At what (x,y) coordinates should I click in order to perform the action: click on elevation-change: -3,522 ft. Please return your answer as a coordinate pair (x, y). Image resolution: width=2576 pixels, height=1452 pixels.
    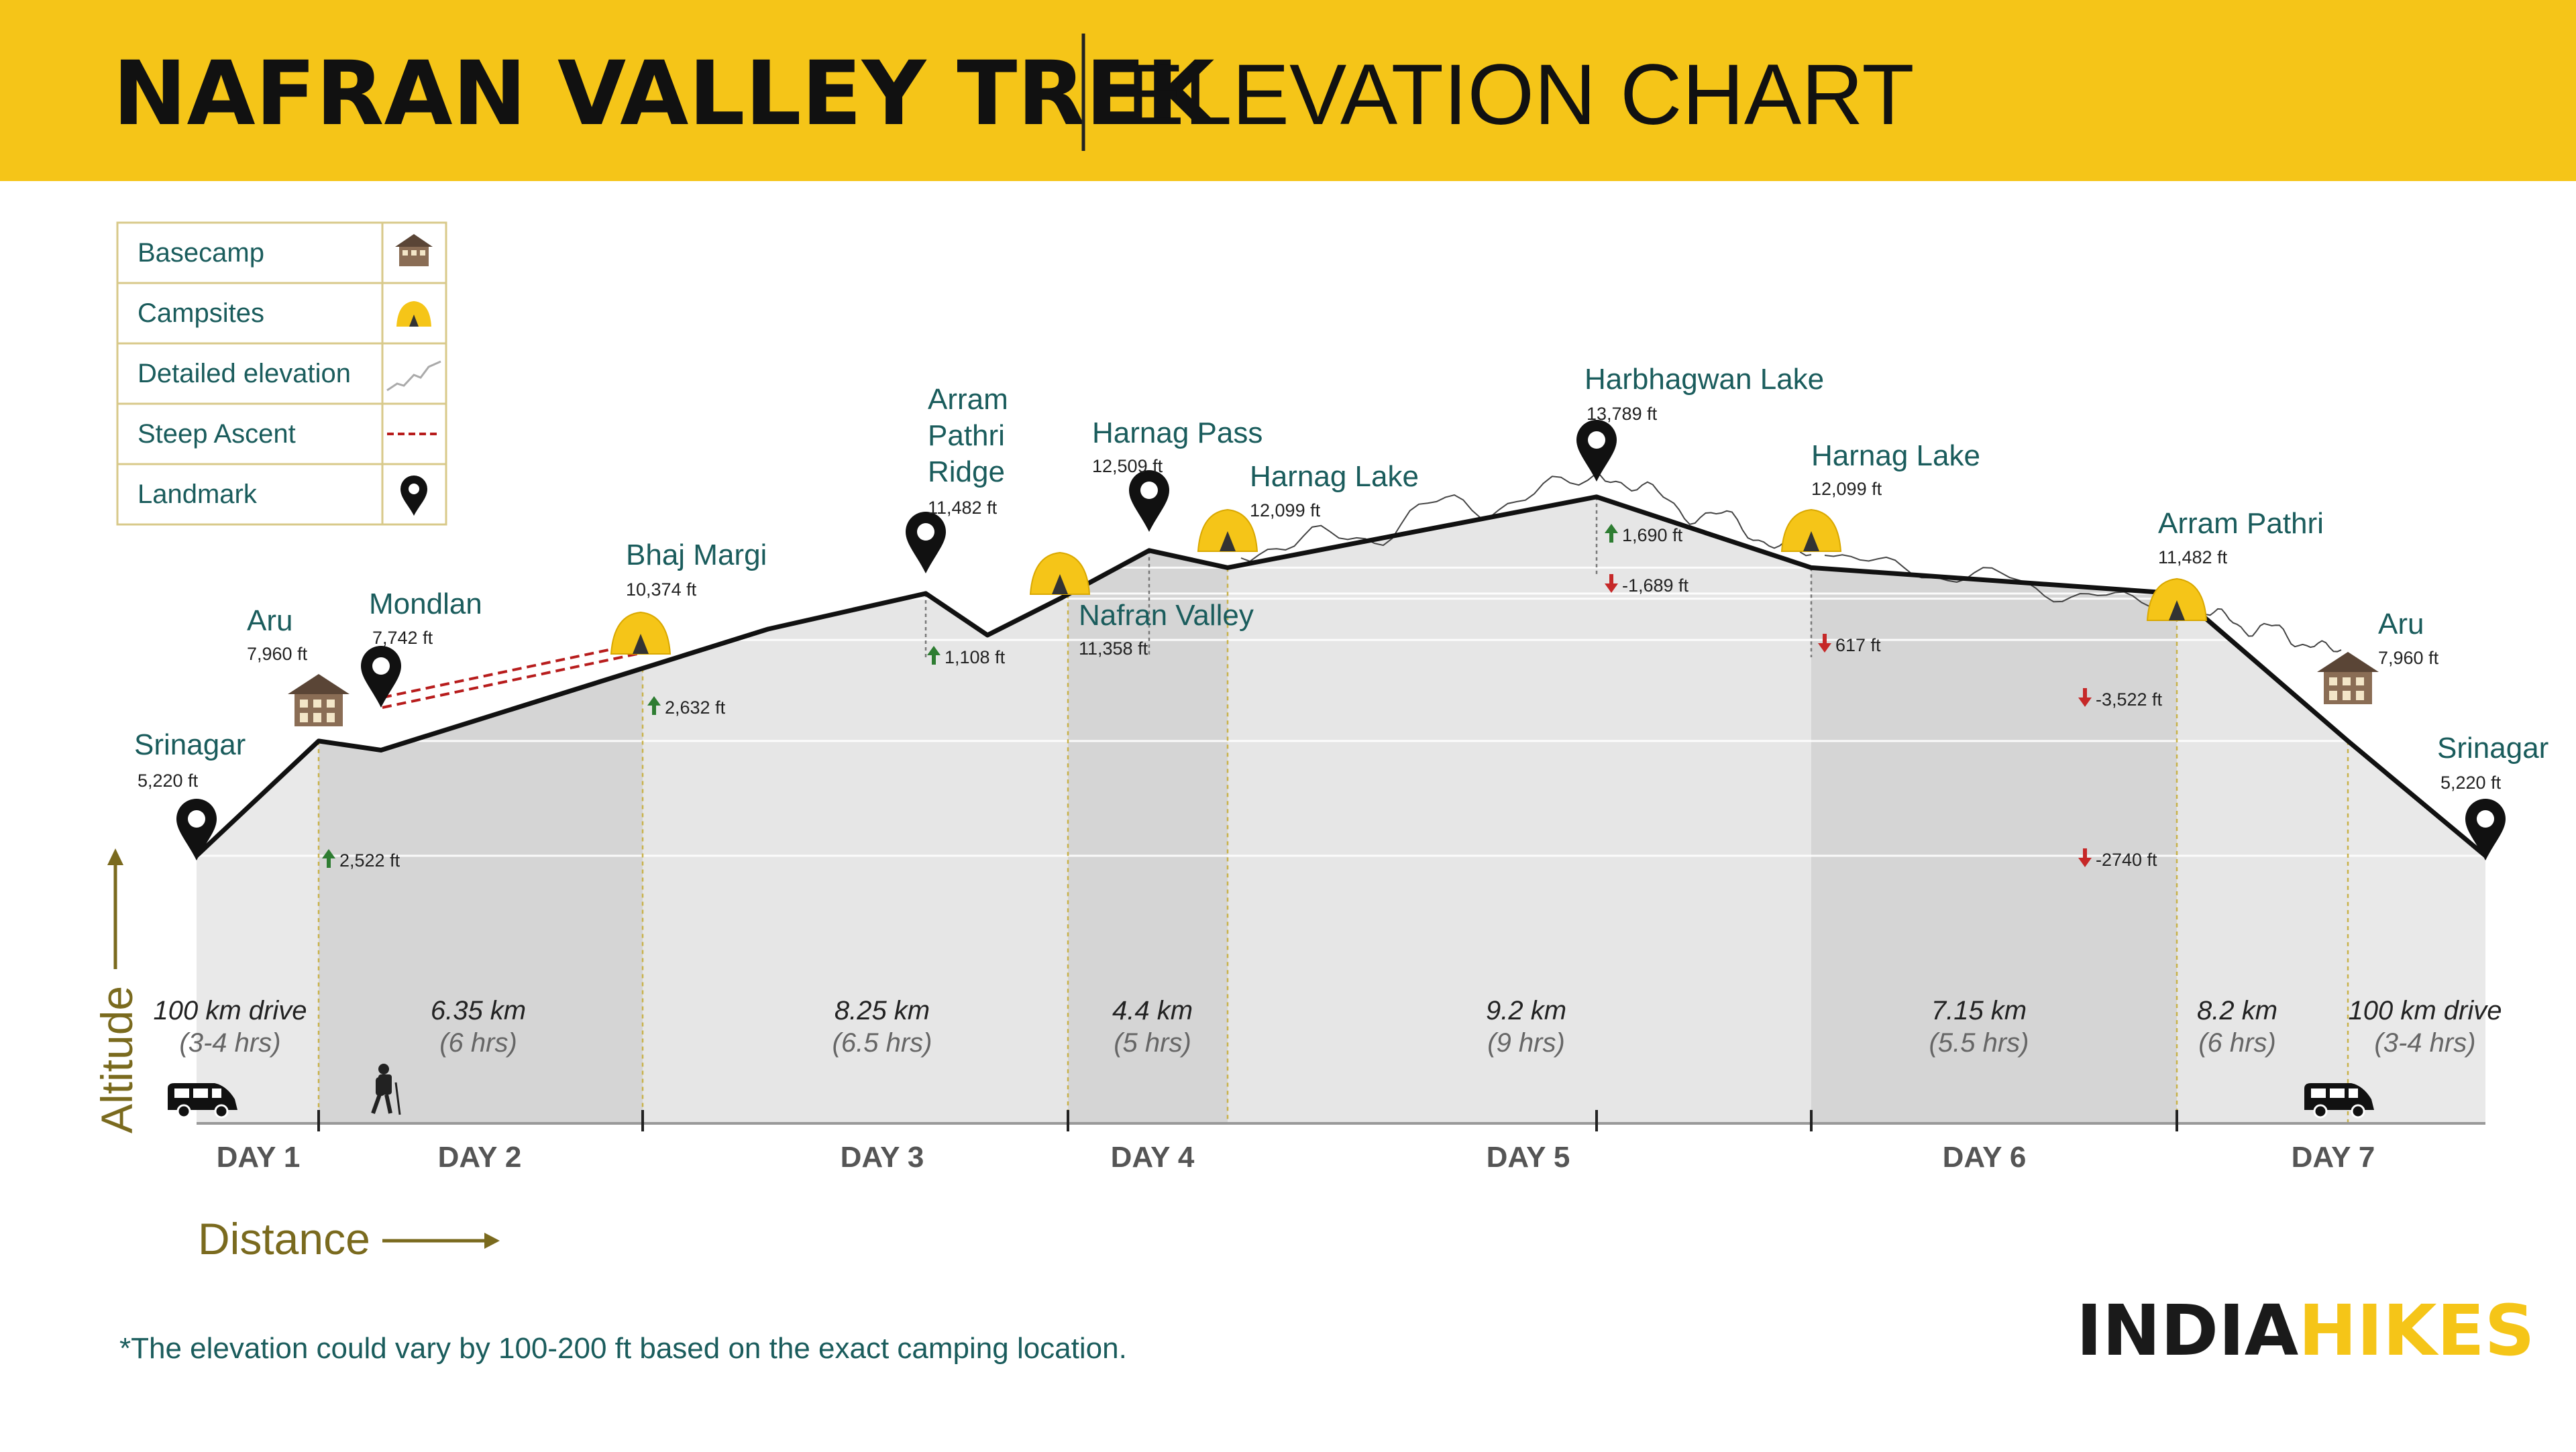
    Looking at the image, I should click on (2129, 699).